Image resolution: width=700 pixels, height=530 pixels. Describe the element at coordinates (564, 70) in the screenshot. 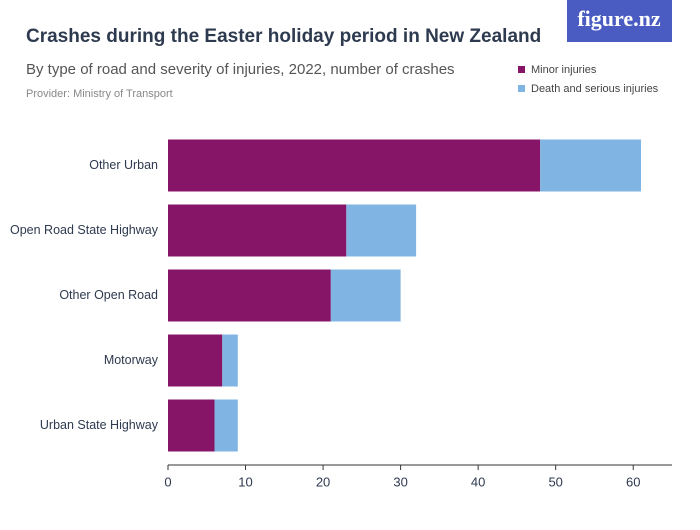

I see `legend-label: Minor injuries` at that location.